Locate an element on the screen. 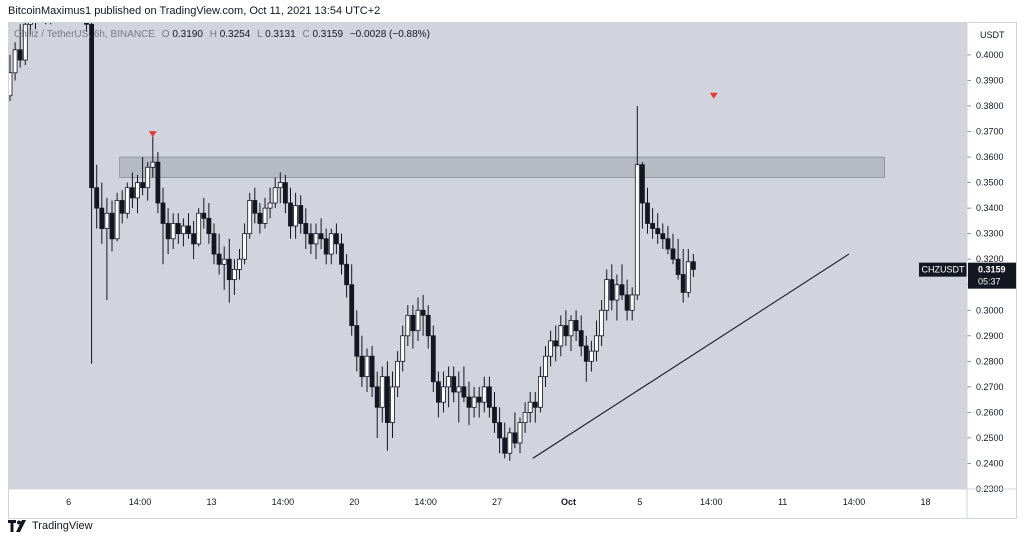 The image size is (1024, 542). y-axis-currency: USDT is located at coordinates (992, 35).